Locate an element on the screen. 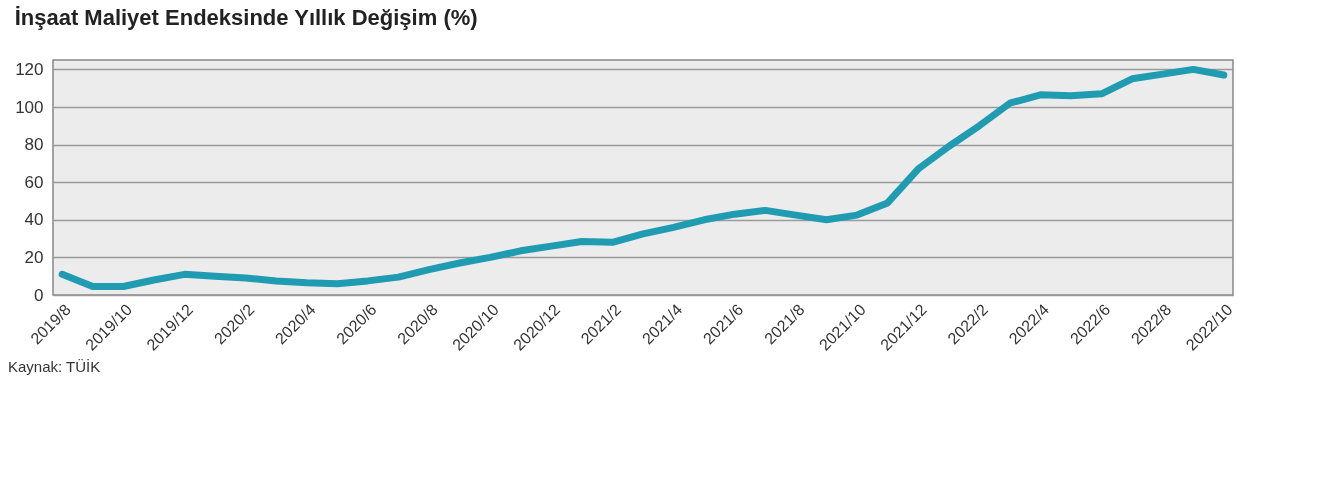 Image resolution: width=1319 pixels, height=484 pixels. y-tick-label: 60 is located at coordinates (34, 182).